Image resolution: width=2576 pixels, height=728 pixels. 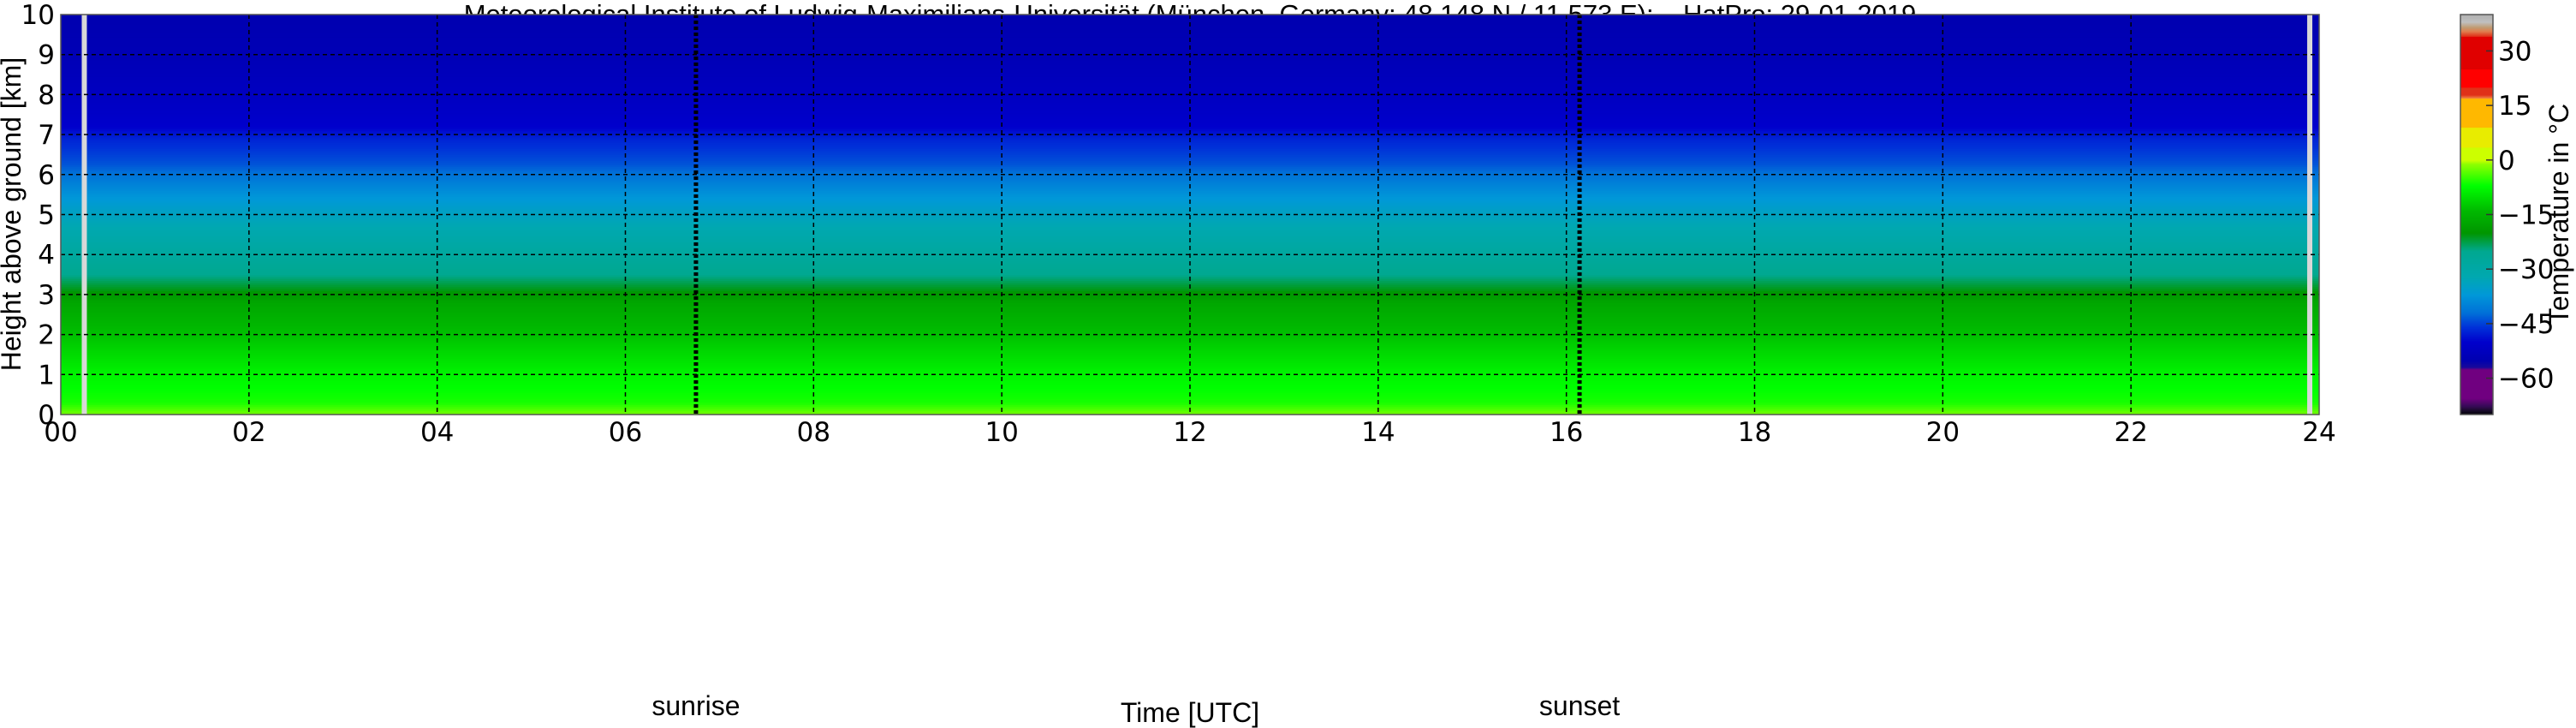 I want to click on colorbar-tick-labels: 30 15 0 −15 −30 −45 −60, so click(x=2520, y=215).